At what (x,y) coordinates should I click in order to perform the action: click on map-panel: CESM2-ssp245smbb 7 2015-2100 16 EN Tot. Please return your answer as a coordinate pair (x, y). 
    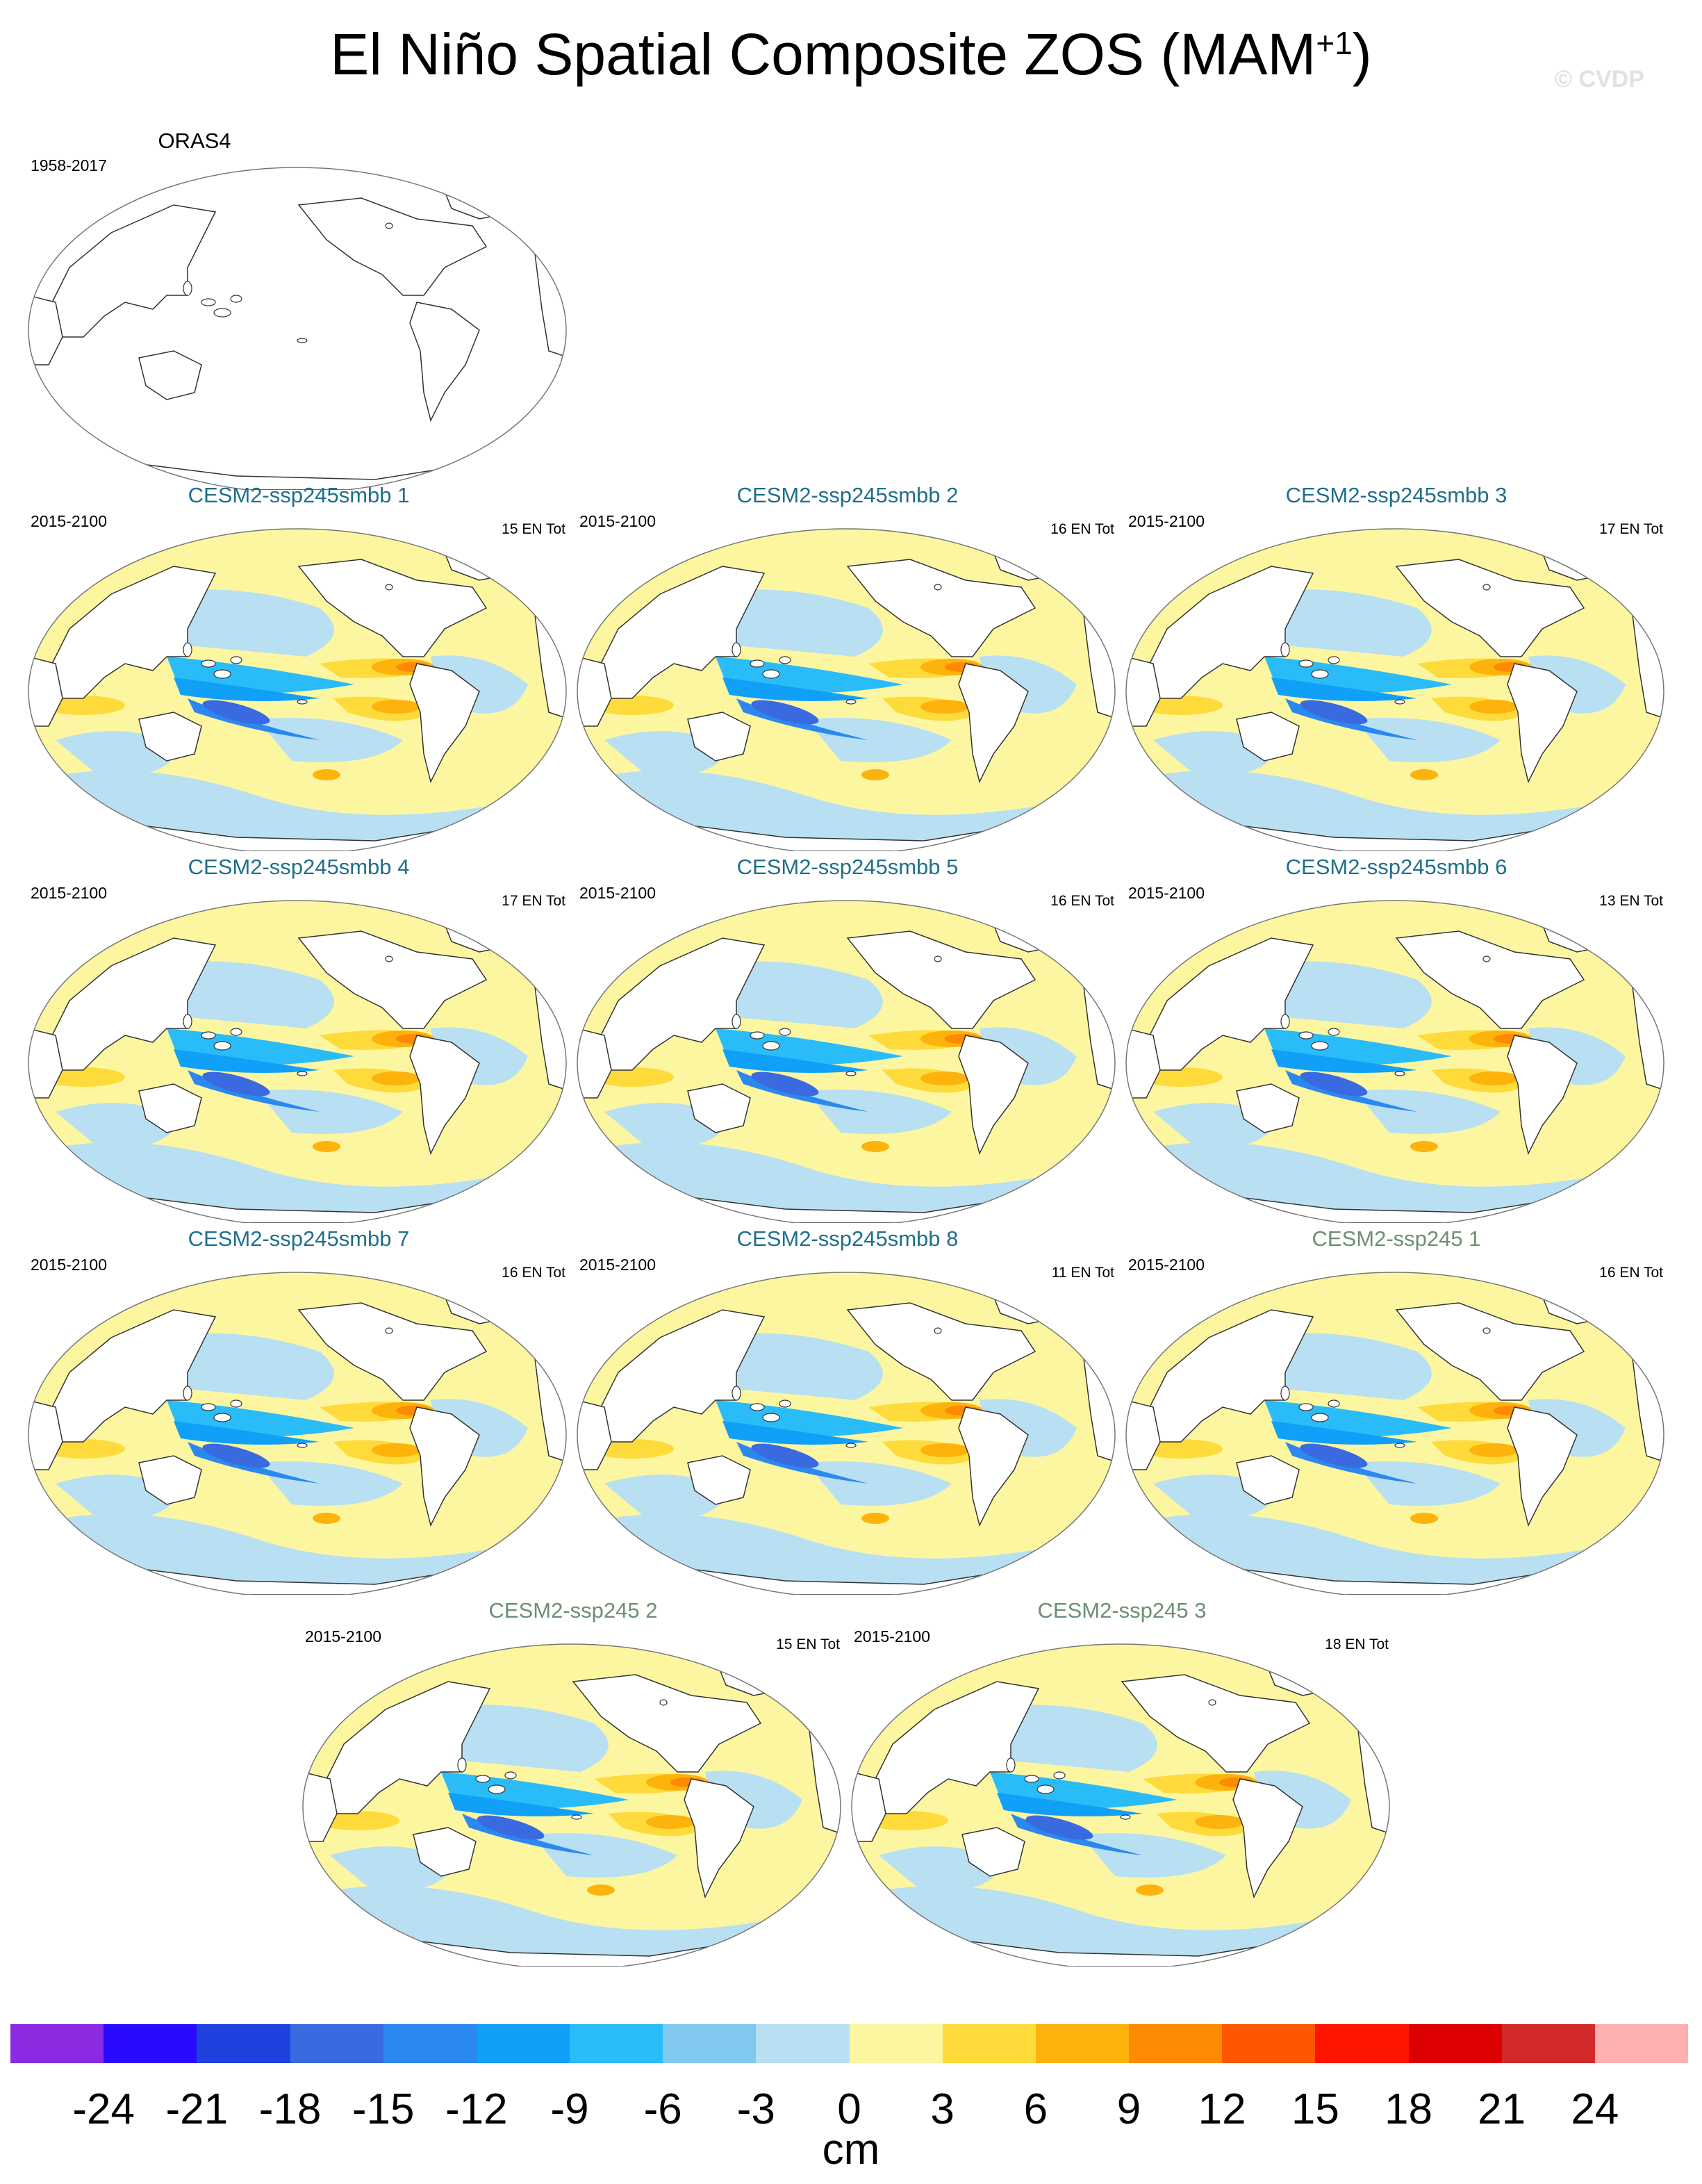
    Looking at the image, I should click on (299, 1410).